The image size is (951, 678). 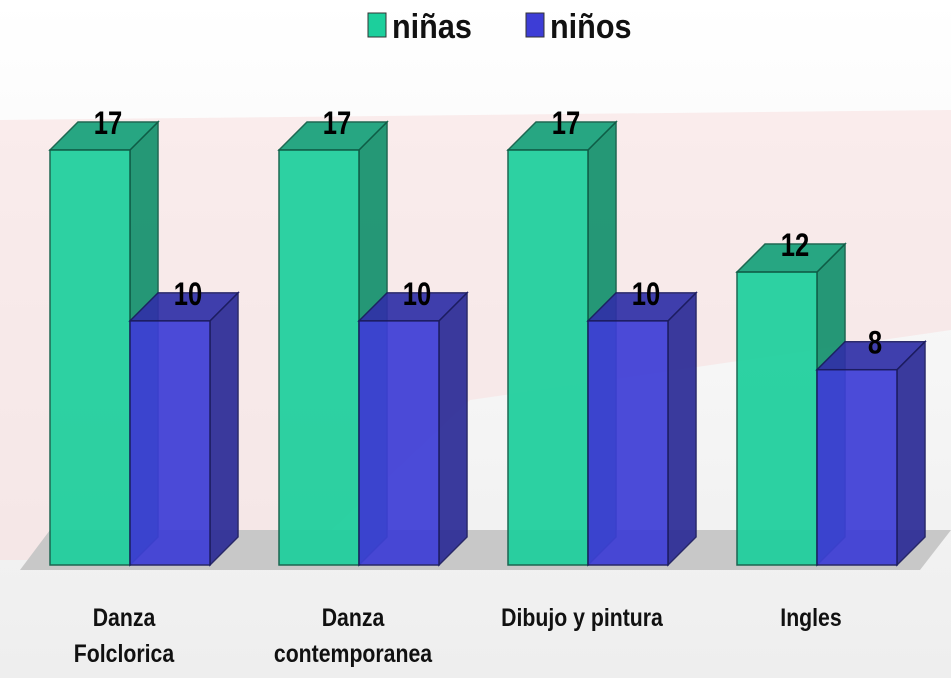 What do you see at coordinates (432, 27) in the screenshot?
I see `legend-label: niñas` at bounding box center [432, 27].